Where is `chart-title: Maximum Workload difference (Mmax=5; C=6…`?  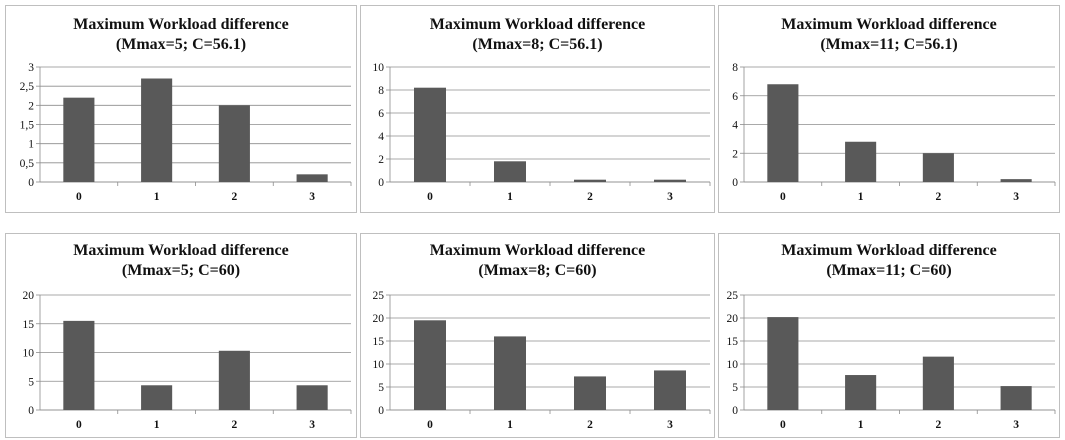
chart-title: Maximum Workload difference (Mmax=5; C=6… is located at coordinates (181, 261).